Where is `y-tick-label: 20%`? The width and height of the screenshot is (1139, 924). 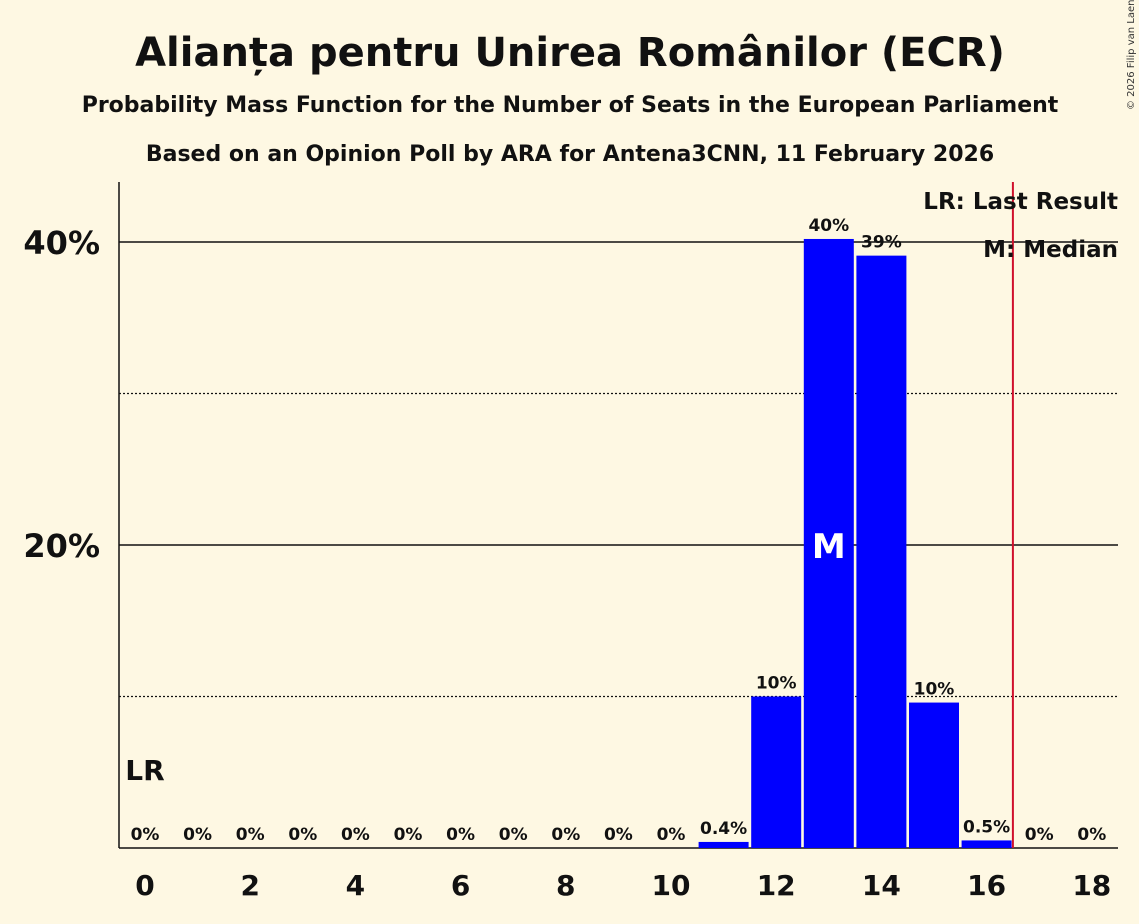
y-tick-label: 20% is located at coordinates (61, 546).